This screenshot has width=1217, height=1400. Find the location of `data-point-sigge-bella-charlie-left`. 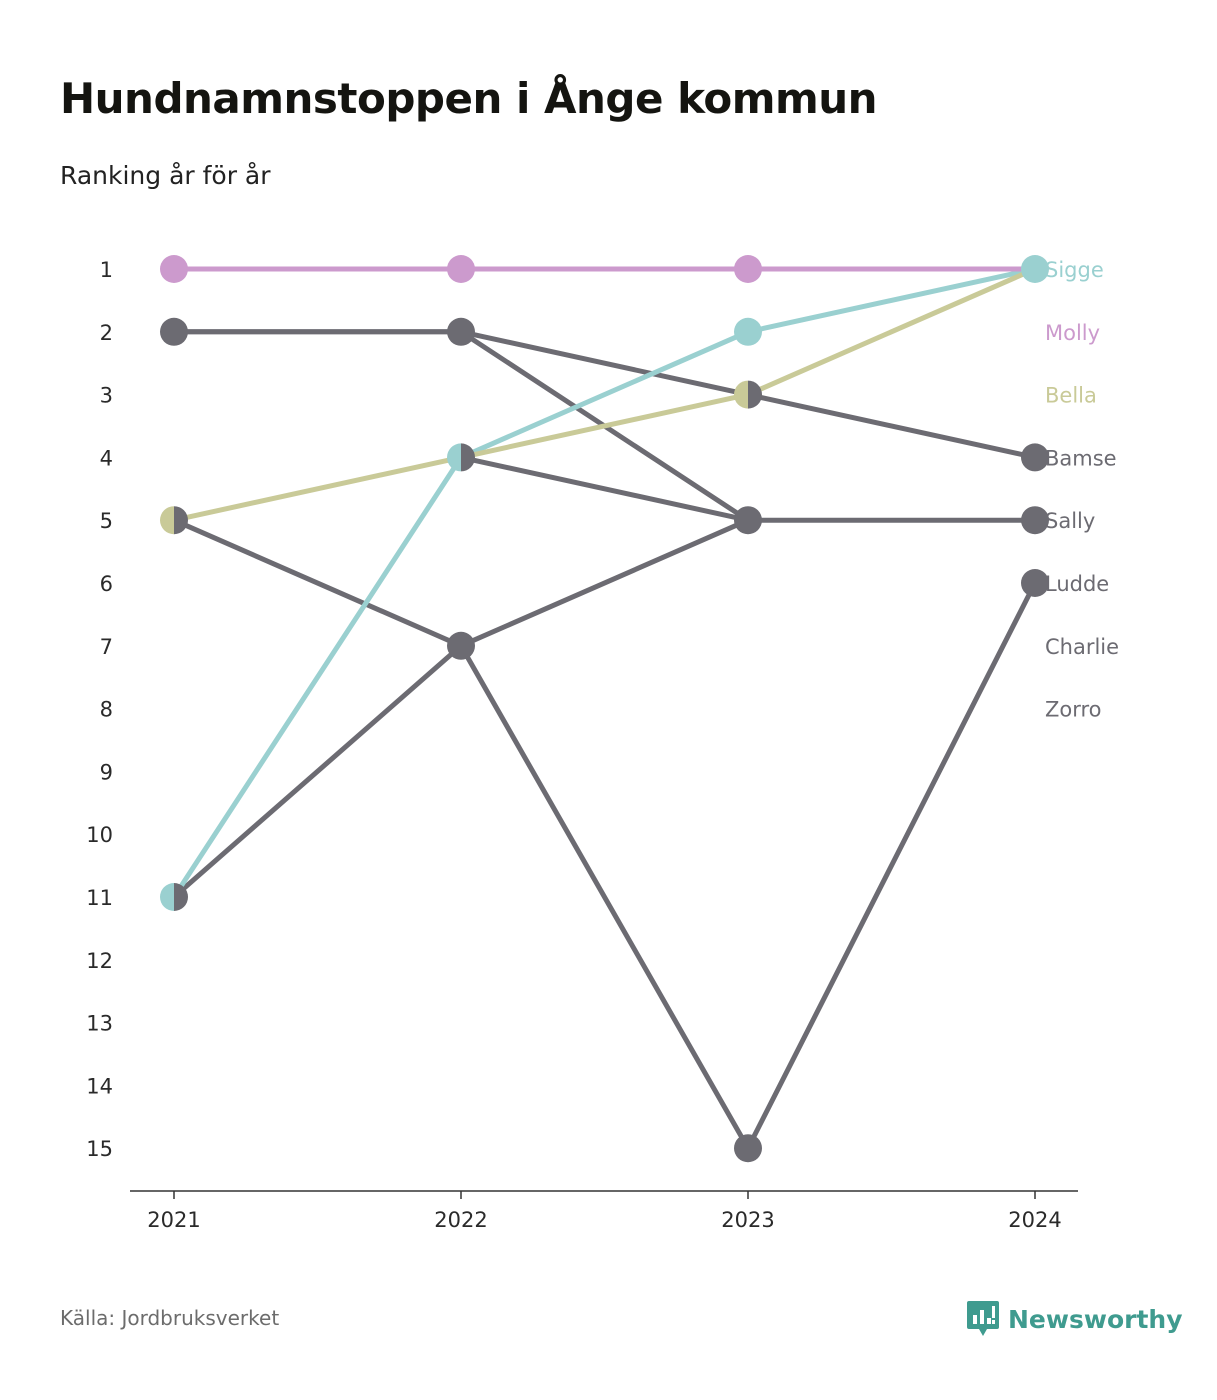

data-point-sigge-bella-charlie-left is located at coordinates (454, 457).